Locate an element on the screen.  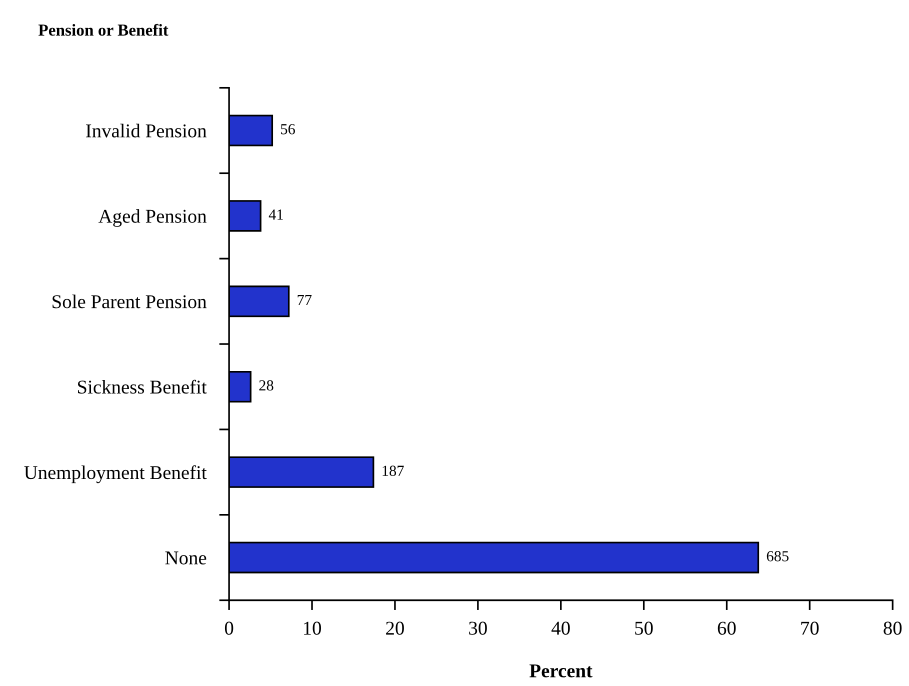
annotation: 28 is located at coordinates (266, 385).